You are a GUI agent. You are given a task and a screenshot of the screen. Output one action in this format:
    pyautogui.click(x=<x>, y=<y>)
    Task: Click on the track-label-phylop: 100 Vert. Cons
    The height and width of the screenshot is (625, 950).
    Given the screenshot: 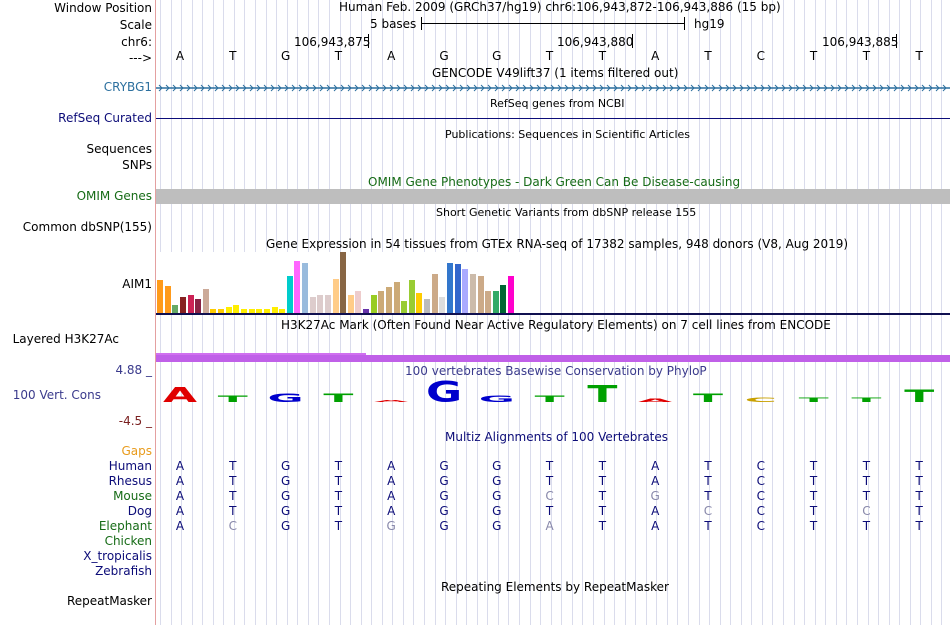 What is the action you would take?
    pyautogui.click(x=56, y=395)
    